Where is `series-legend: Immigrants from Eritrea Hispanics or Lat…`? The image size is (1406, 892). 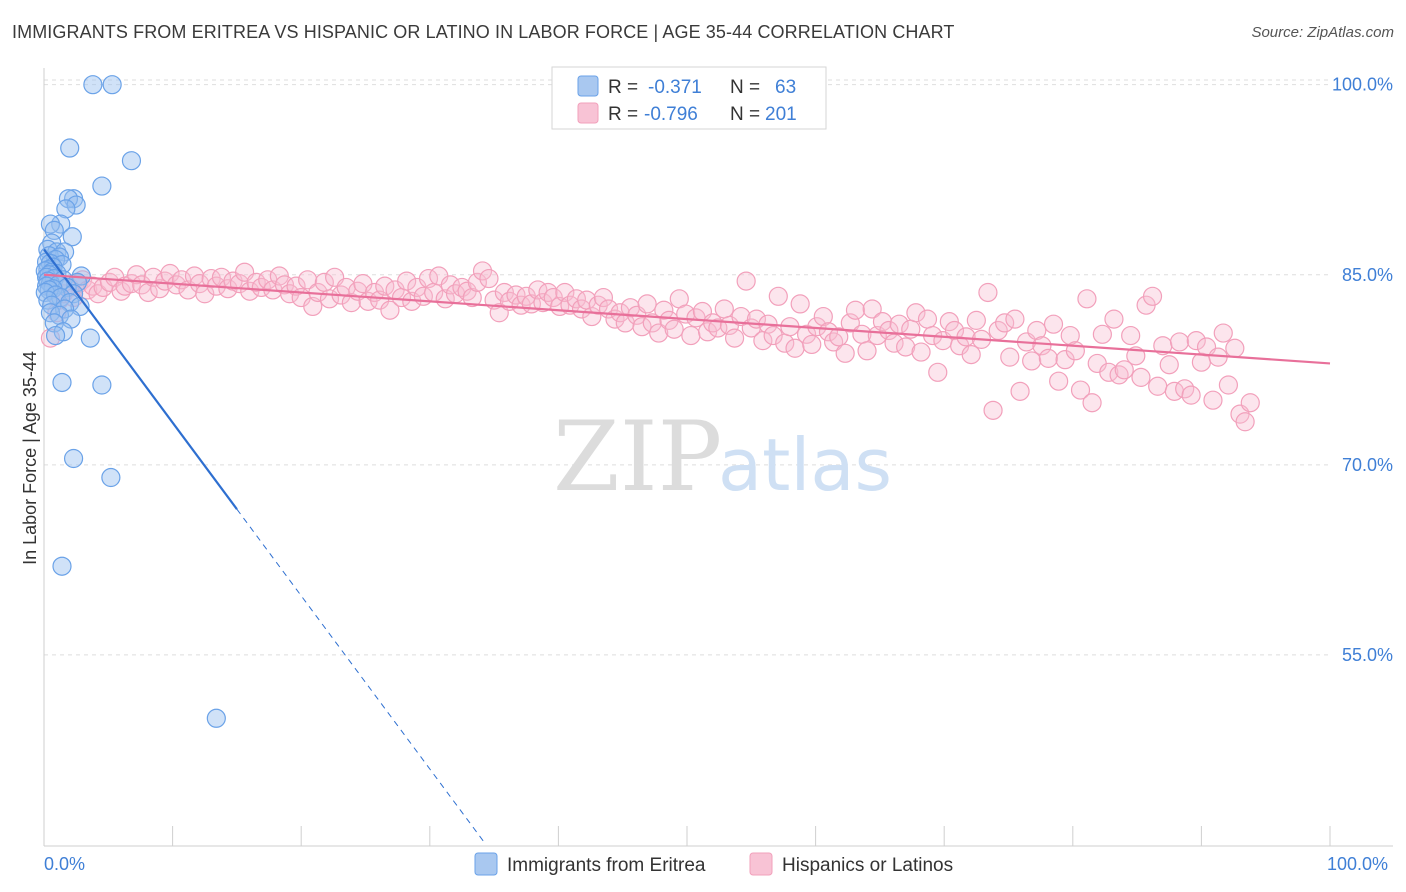
series-legend: Immigrants from Eritrea Hispanics or Lat… is located at coordinates (713, 864).